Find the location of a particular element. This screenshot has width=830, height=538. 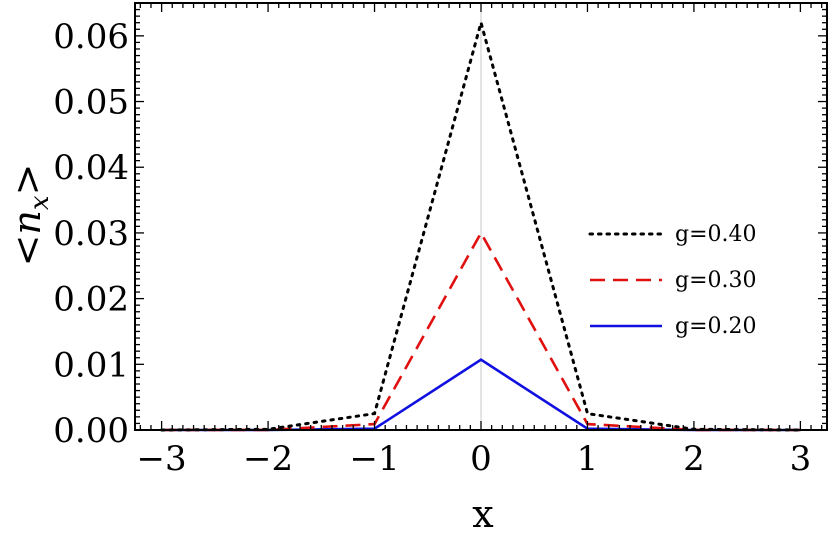

y-tick-label: 0.06 is located at coordinates (91, 37).